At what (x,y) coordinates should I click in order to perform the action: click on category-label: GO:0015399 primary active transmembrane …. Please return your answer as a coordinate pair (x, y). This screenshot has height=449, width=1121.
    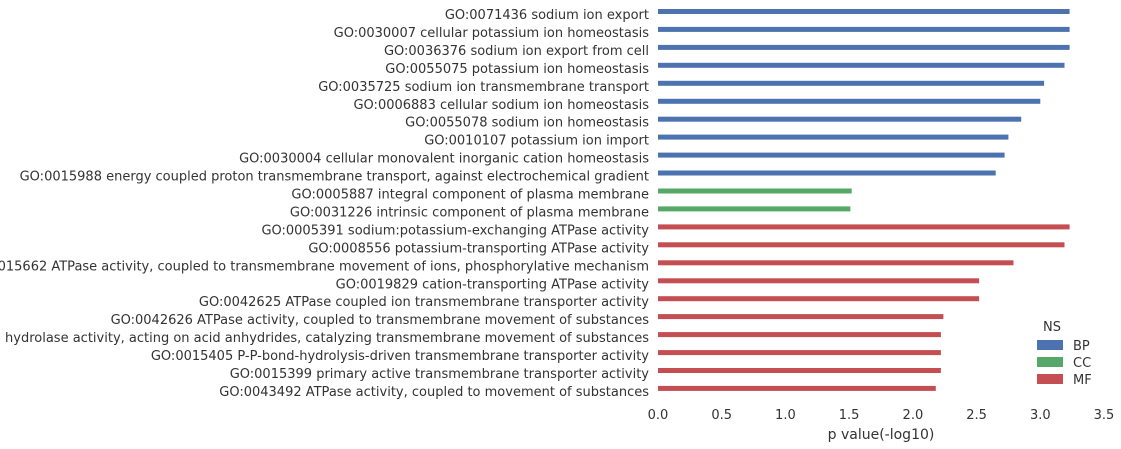
    Looking at the image, I should click on (440, 374).